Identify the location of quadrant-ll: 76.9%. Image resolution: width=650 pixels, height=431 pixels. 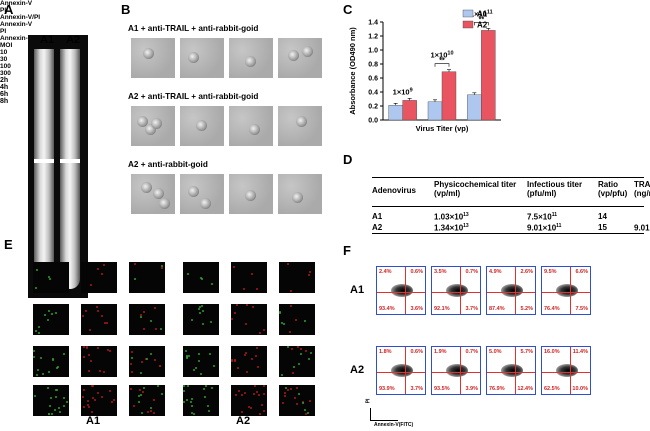
(497, 389).